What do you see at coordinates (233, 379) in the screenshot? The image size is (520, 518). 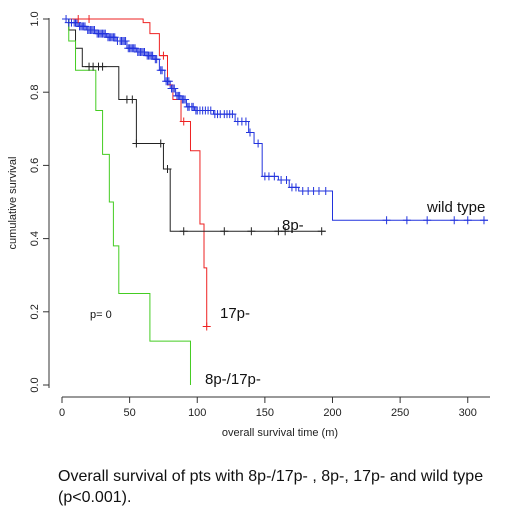 I see `label-8p-17p: 8p-/17p-` at bounding box center [233, 379].